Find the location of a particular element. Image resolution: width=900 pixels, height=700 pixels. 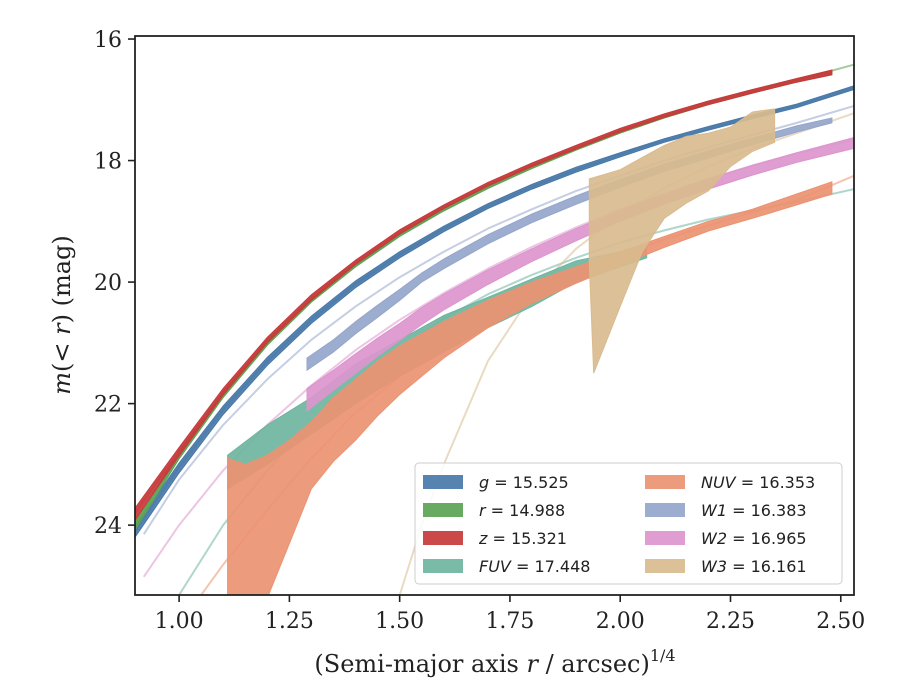

legend-box is located at coordinates (628, 523).